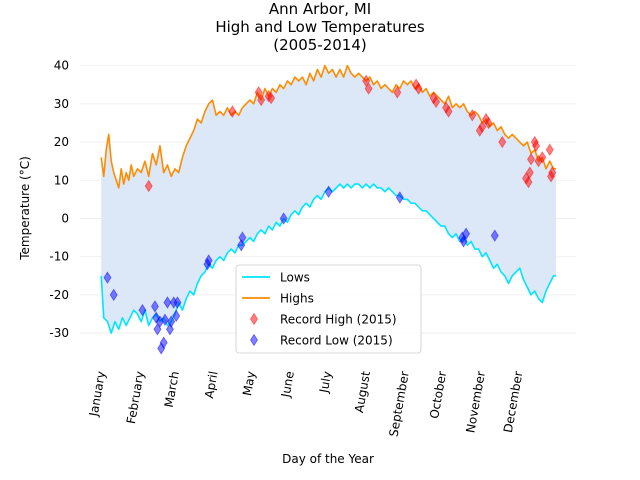 The height and width of the screenshot is (480, 640). What do you see at coordinates (513, 402) in the screenshot?
I see `x-tick-label: December` at bounding box center [513, 402].